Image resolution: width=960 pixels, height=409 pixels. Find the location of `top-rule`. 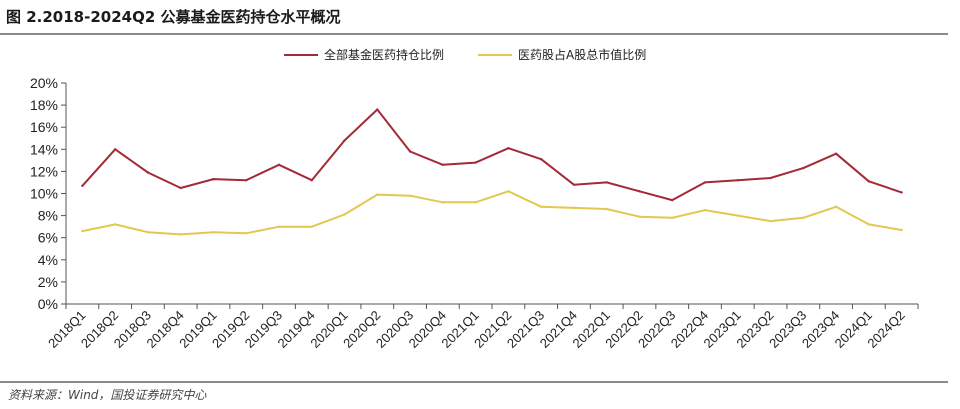

top-rule is located at coordinates (474, 34).